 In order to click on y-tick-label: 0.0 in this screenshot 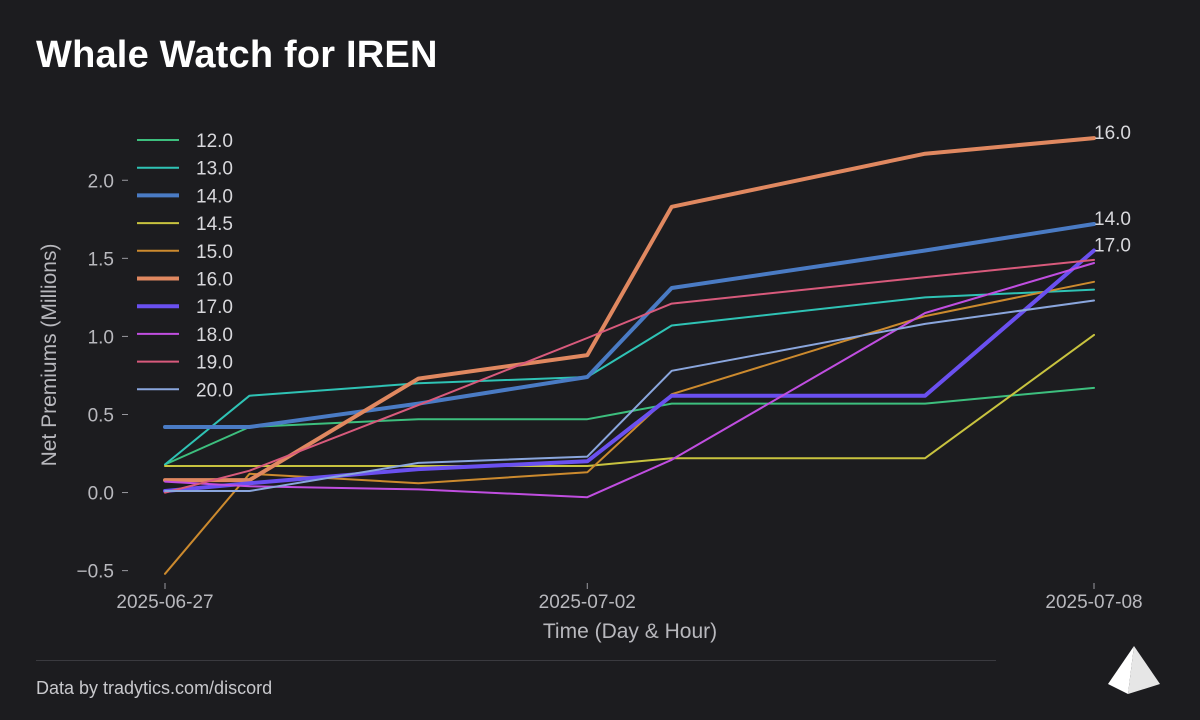, I will do `click(101, 494)`.